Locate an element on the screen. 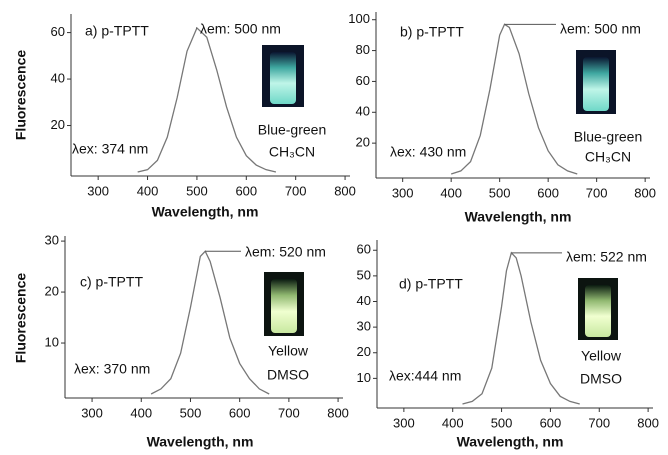 The width and height of the screenshot is (668, 455). y-tick-label: 100 is located at coordinates (359, 18).